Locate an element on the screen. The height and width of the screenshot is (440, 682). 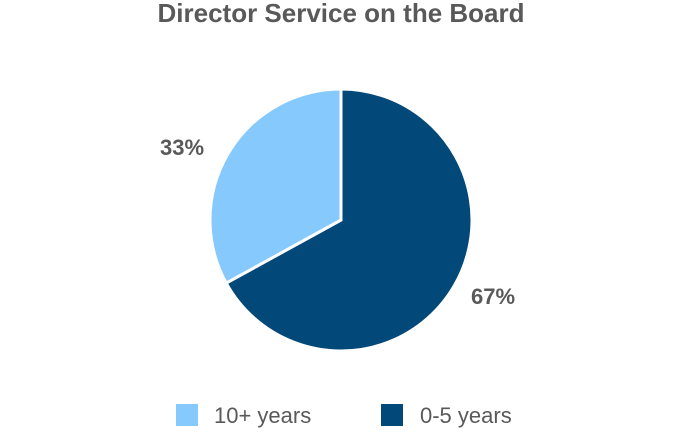
data-label-0: 33% is located at coordinates (182, 147).